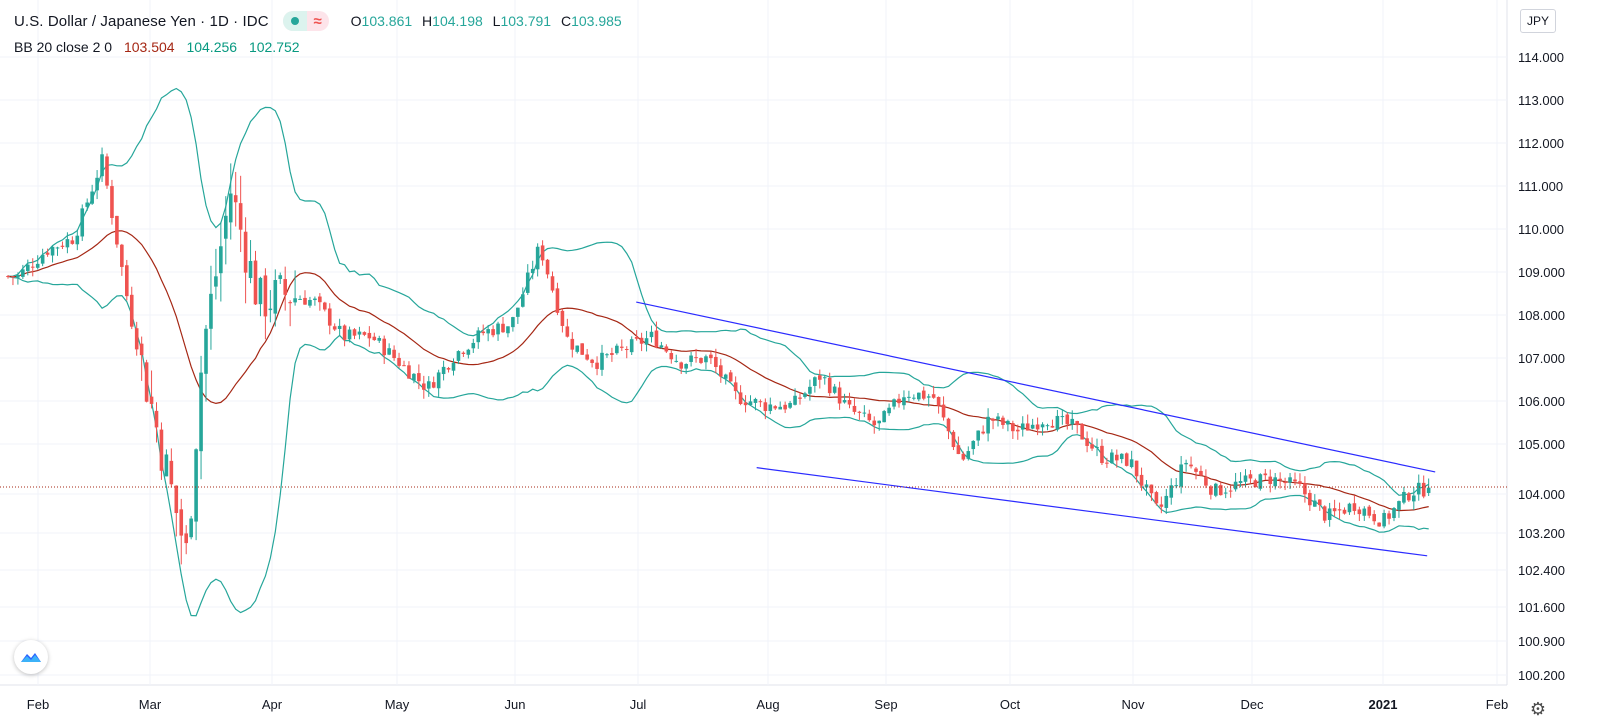 The image size is (1600, 724). I want to click on y-tick-label: 110.000, so click(1541, 229).